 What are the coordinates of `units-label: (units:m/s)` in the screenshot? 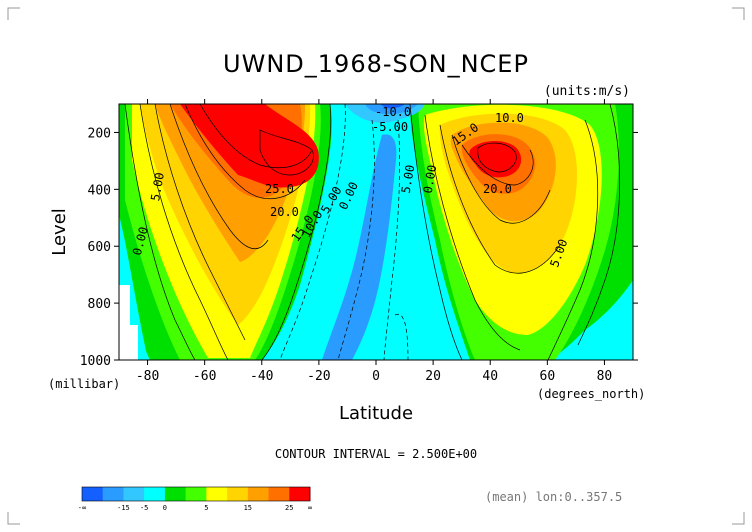 It's located at (587, 91).